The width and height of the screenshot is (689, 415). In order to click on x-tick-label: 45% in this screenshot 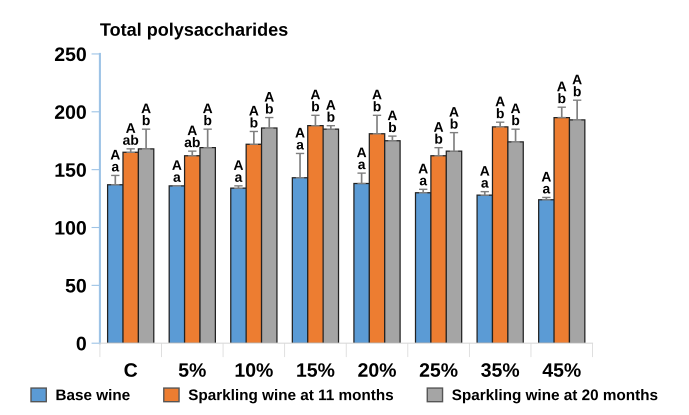, I will do `click(561, 370)`.